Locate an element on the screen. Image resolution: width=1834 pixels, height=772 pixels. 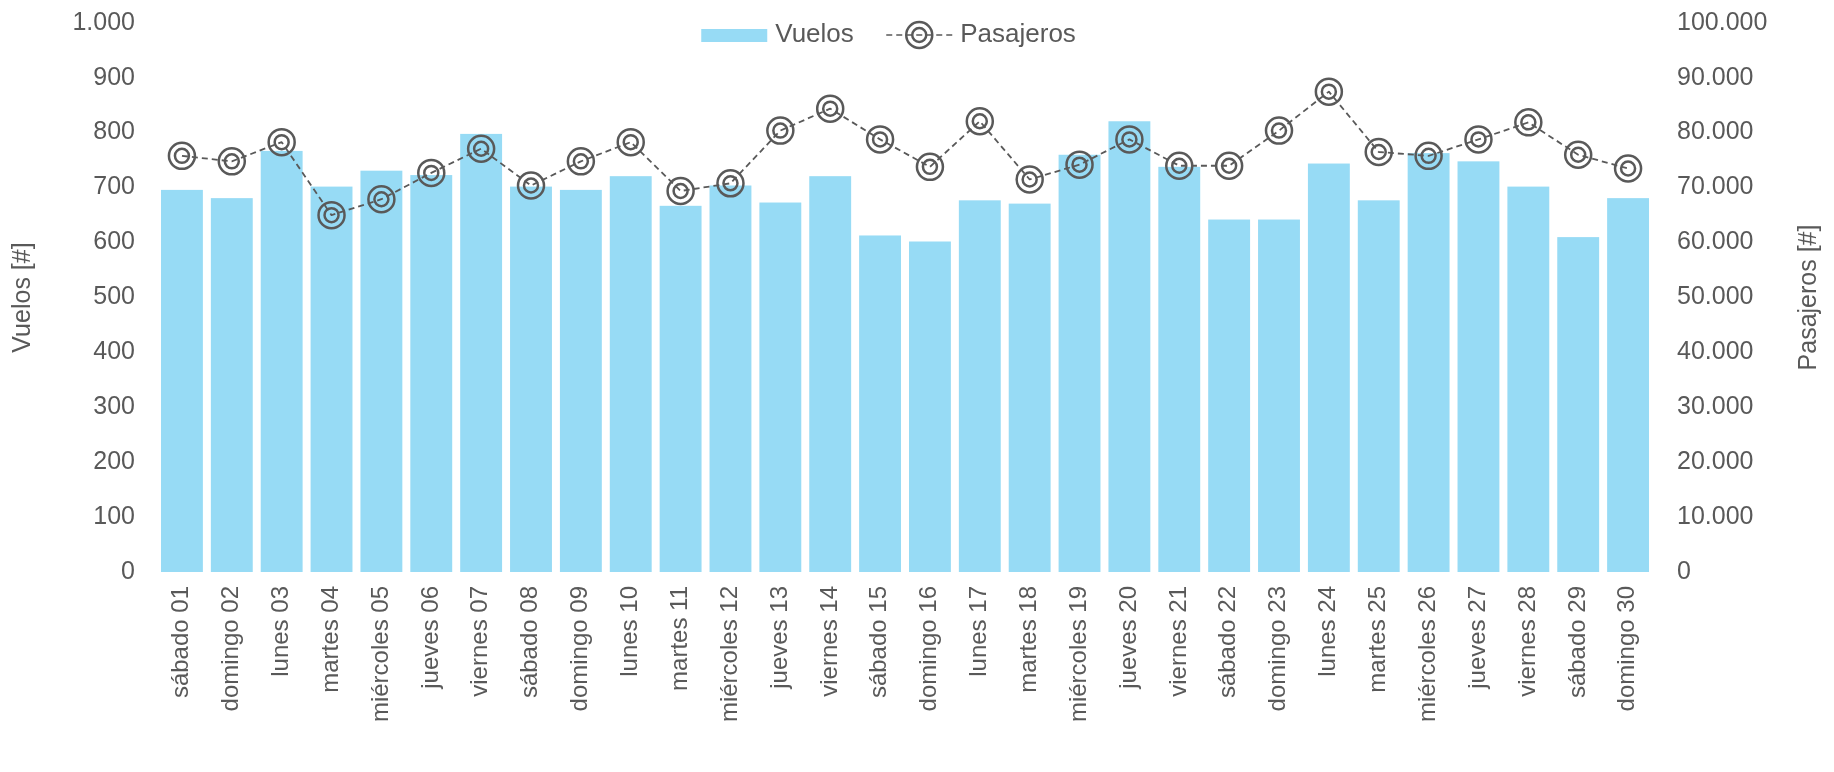
y-tick-label: 1.000 is located at coordinates (103, 20).